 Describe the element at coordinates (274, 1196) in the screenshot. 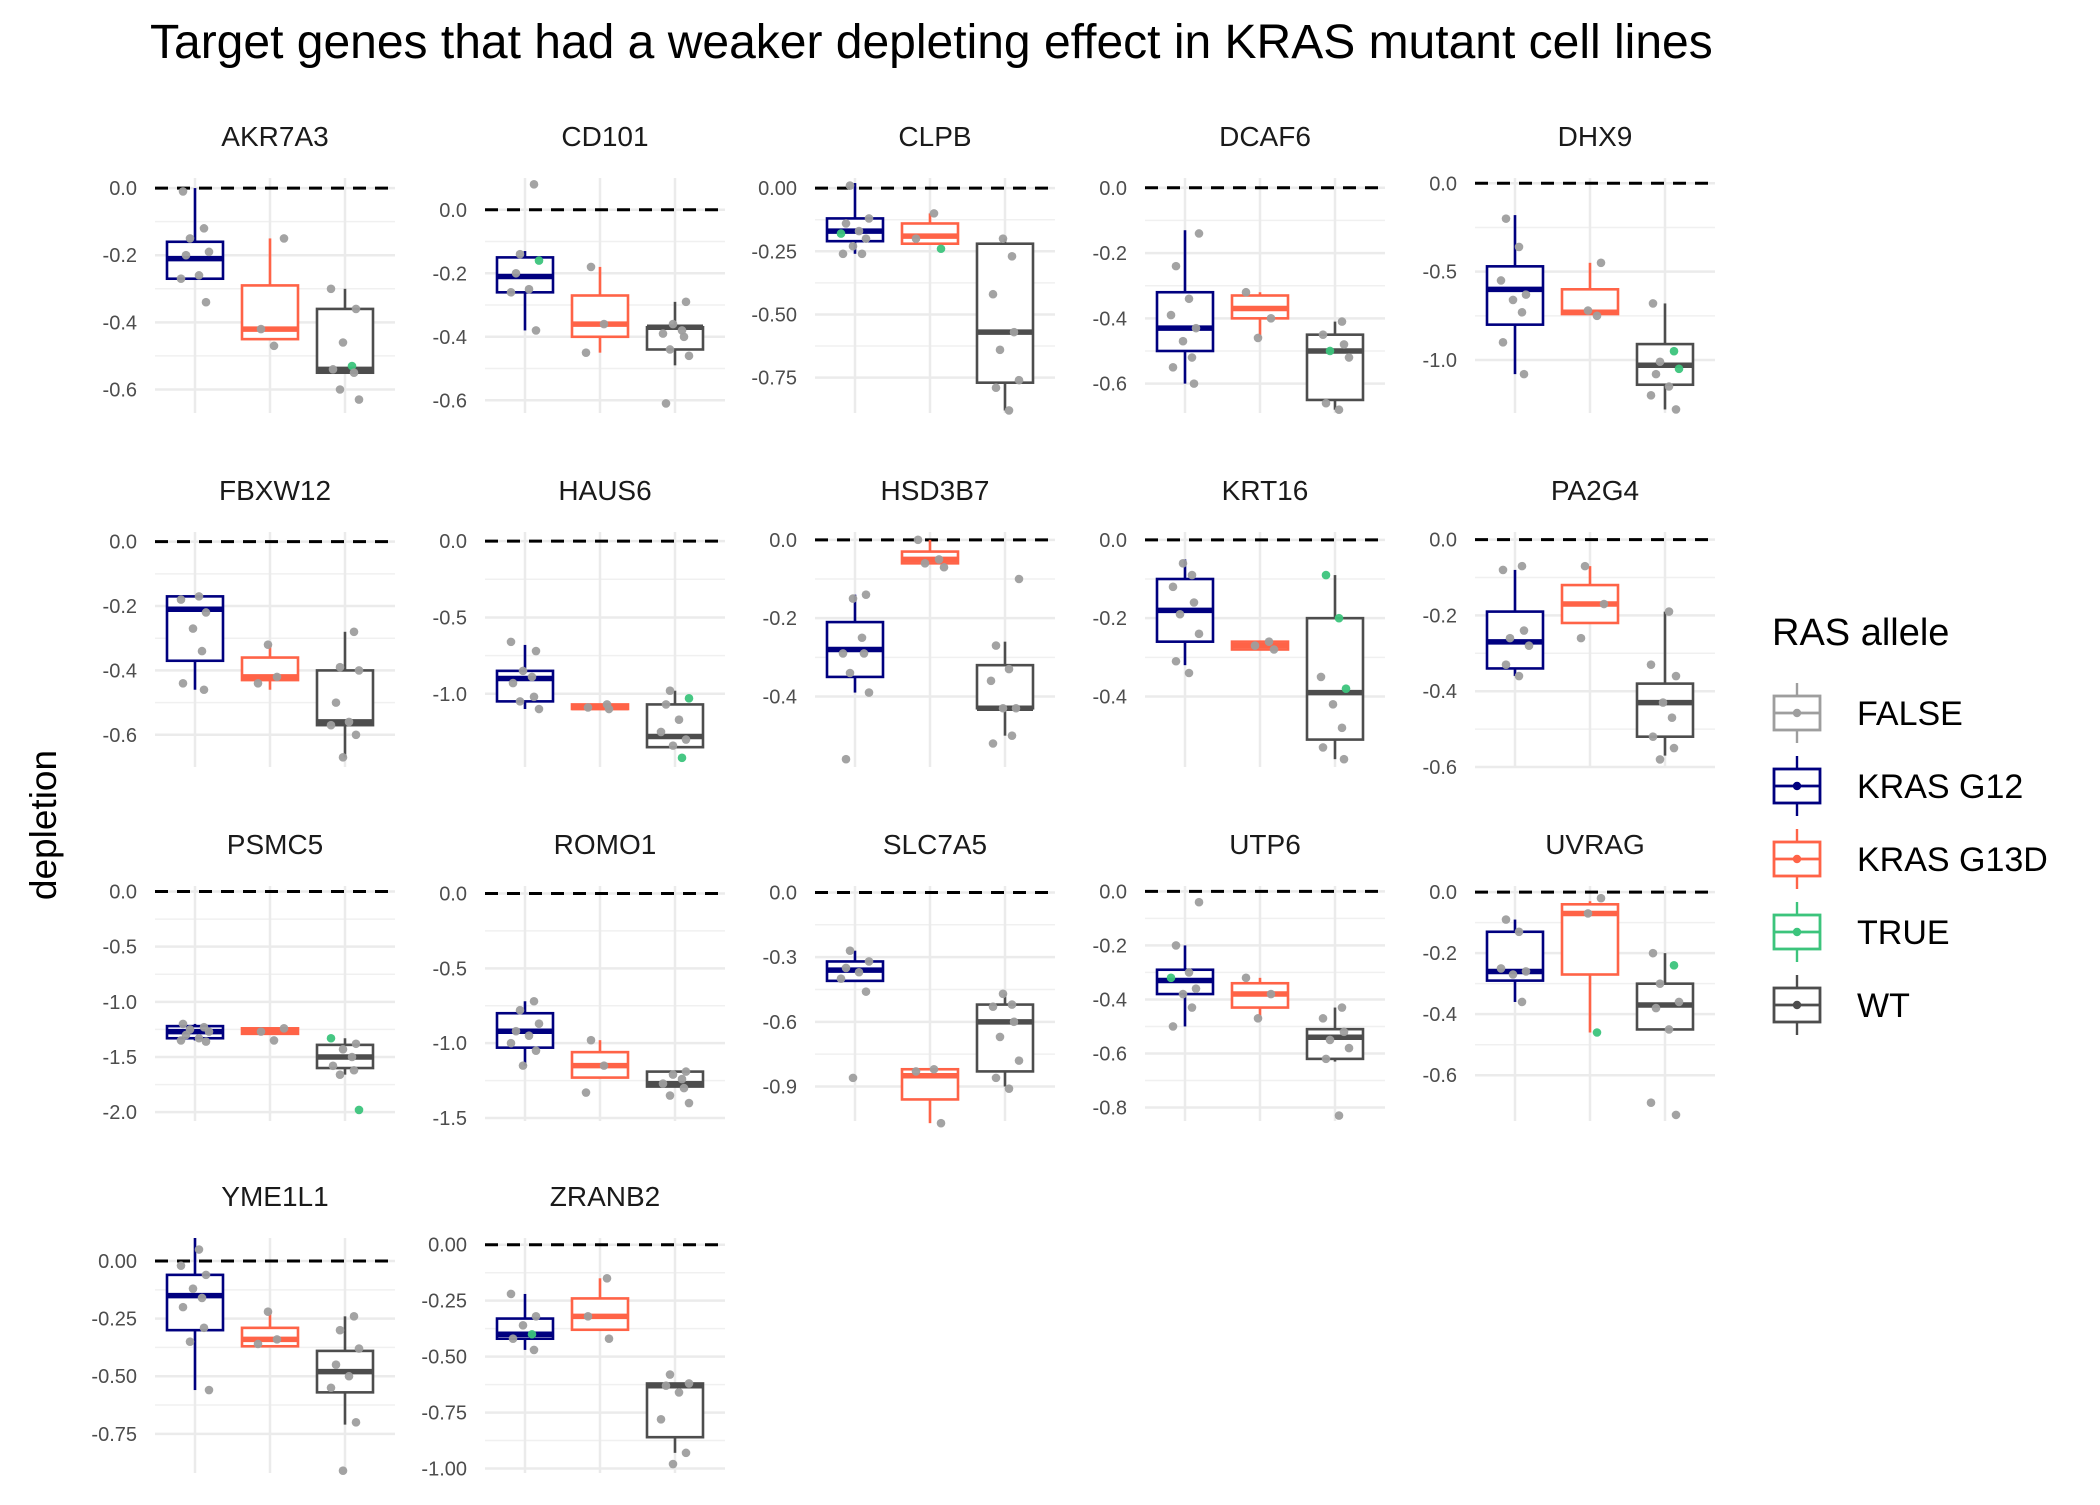

I see `facet-title: YME1L1` at that location.